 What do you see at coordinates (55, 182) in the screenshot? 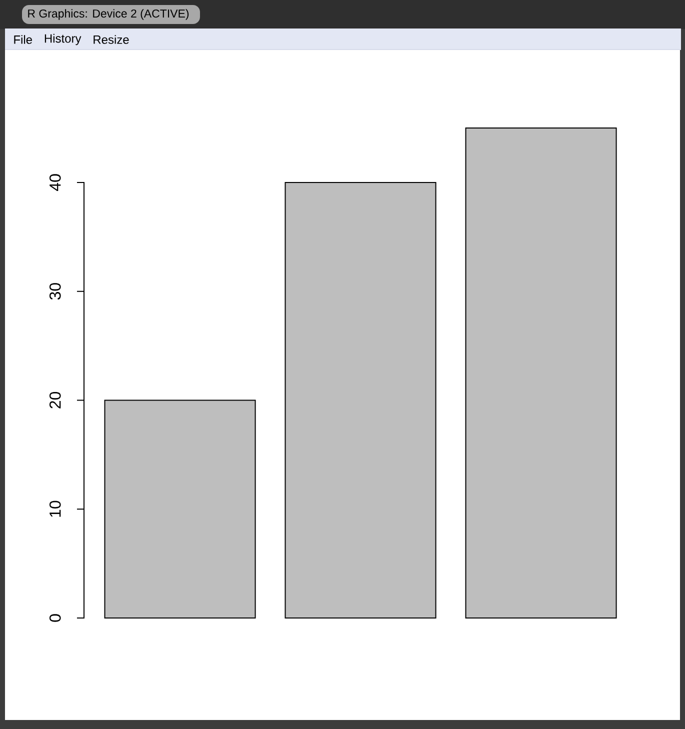
I see `y-tick-label: 40` at bounding box center [55, 182].